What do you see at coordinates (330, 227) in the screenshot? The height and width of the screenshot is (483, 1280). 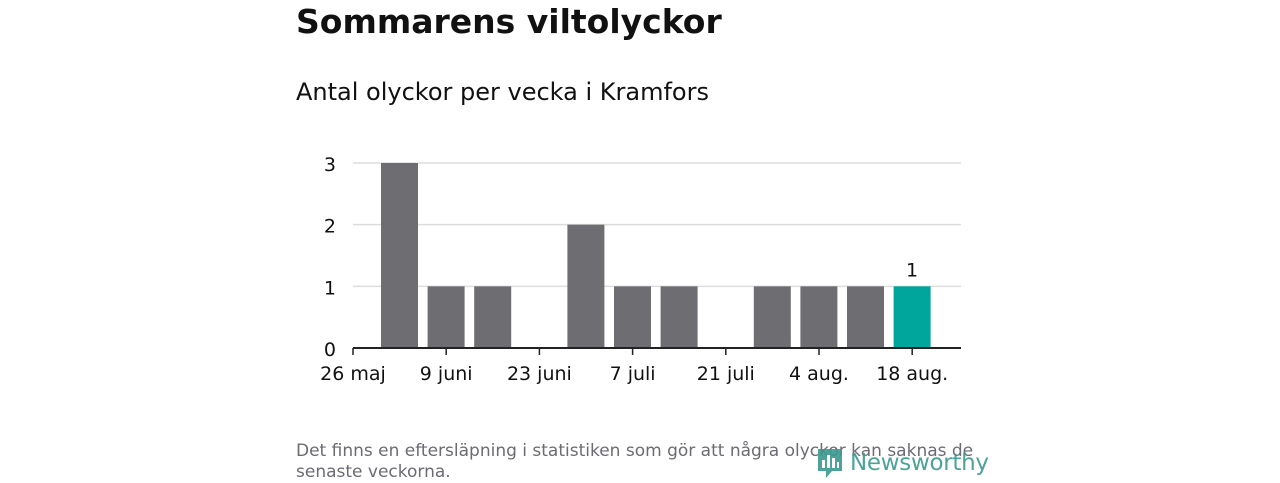 I see `y-tick-label: 2` at bounding box center [330, 227].